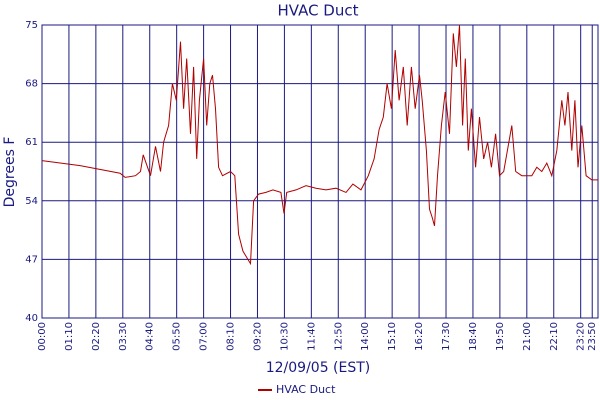  I want to click on y-tick-label: 68, so click(31, 84).